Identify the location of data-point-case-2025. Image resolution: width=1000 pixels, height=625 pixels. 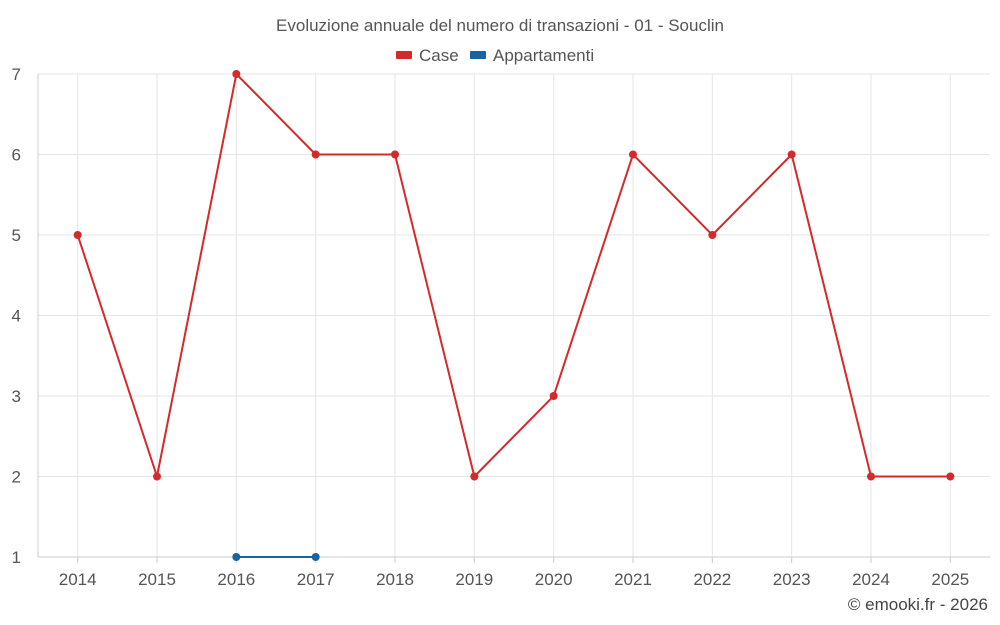
(950, 476).